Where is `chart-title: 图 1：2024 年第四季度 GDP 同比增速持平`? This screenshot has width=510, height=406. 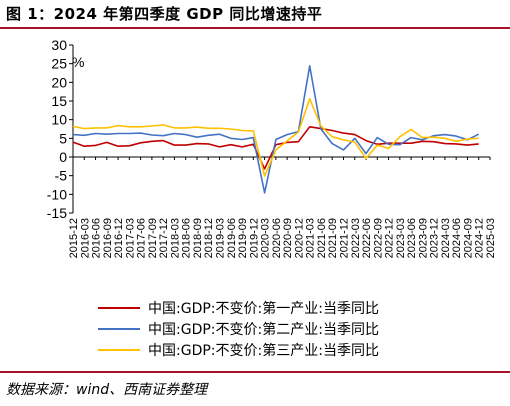 chart-title: 图 1：2024 年第四季度 GDP 同比增速持平 is located at coordinates (164, 14).